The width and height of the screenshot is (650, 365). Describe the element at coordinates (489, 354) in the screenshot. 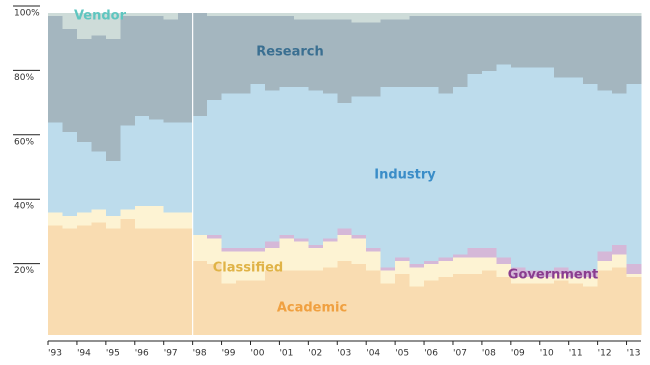

I see `x-tick-label: '08` at that location.